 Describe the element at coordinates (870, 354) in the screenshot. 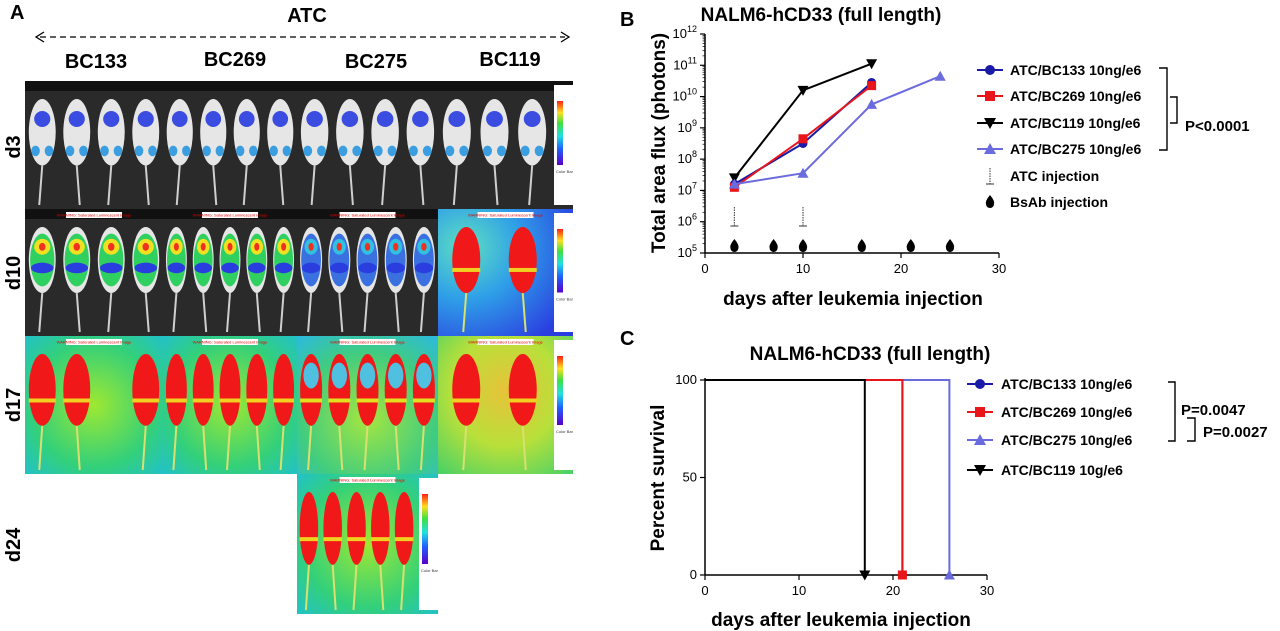

I see `chart-c-title: NALM6-hCD33 (full length)` at that location.